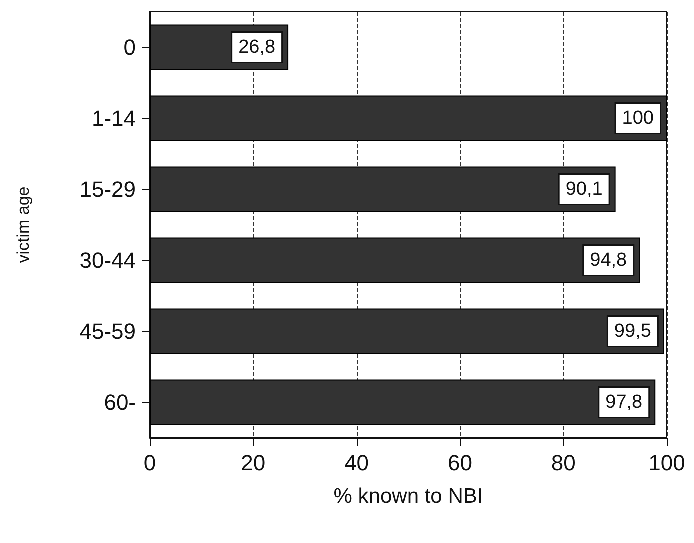 The image size is (694, 543). What do you see at coordinates (23, 225) in the screenshot?
I see `y-axis-title: victim age` at bounding box center [23, 225].